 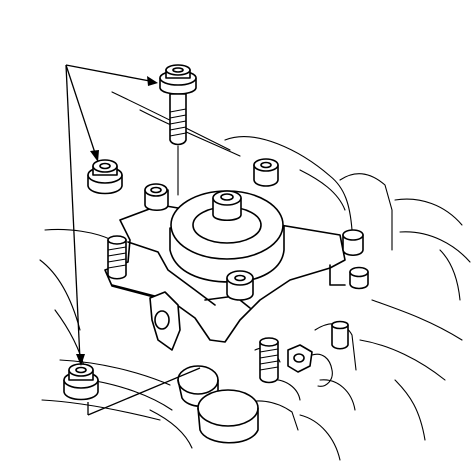 What do you see at coordinates (178, 130) in the screenshot?
I see `mount-bolt` at bounding box center [178, 130].